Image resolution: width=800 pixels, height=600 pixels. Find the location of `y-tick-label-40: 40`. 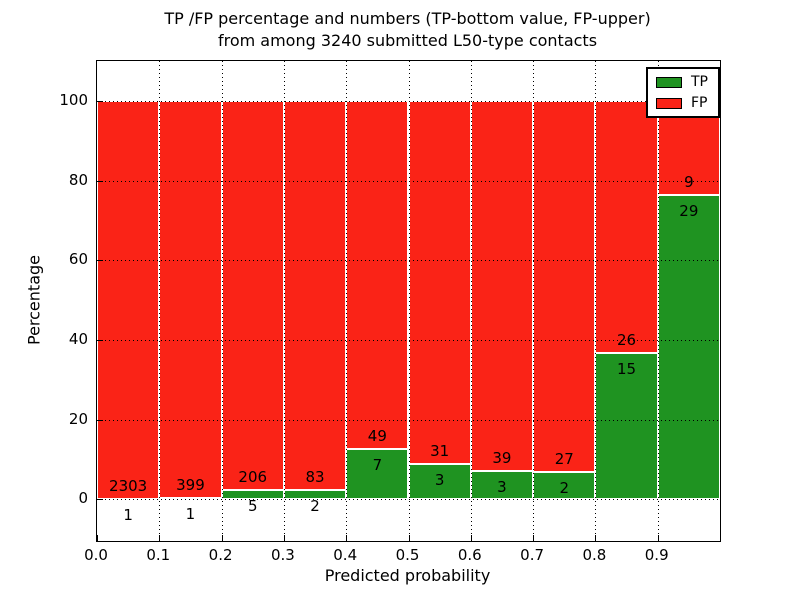

y-tick-label-40: 40 is located at coordinates (78, 338).